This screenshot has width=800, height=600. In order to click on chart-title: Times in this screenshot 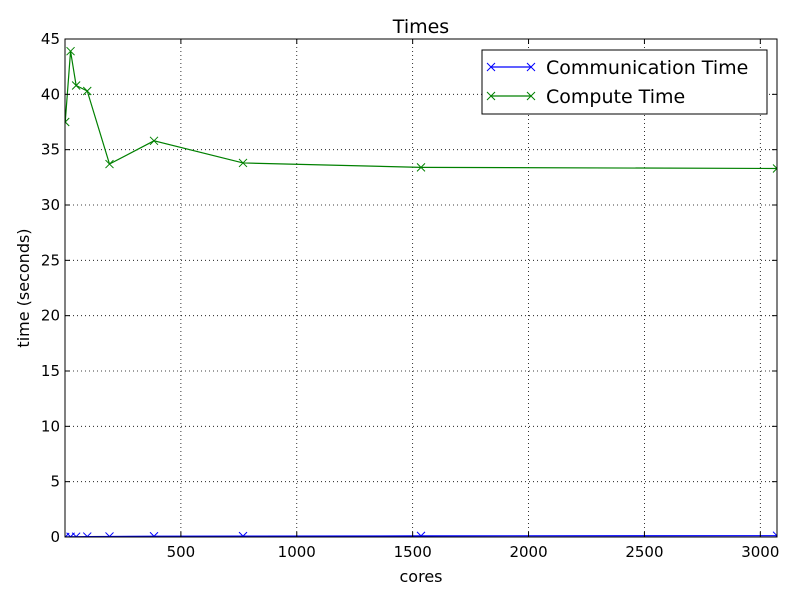, I will do `click(420, 27)`.